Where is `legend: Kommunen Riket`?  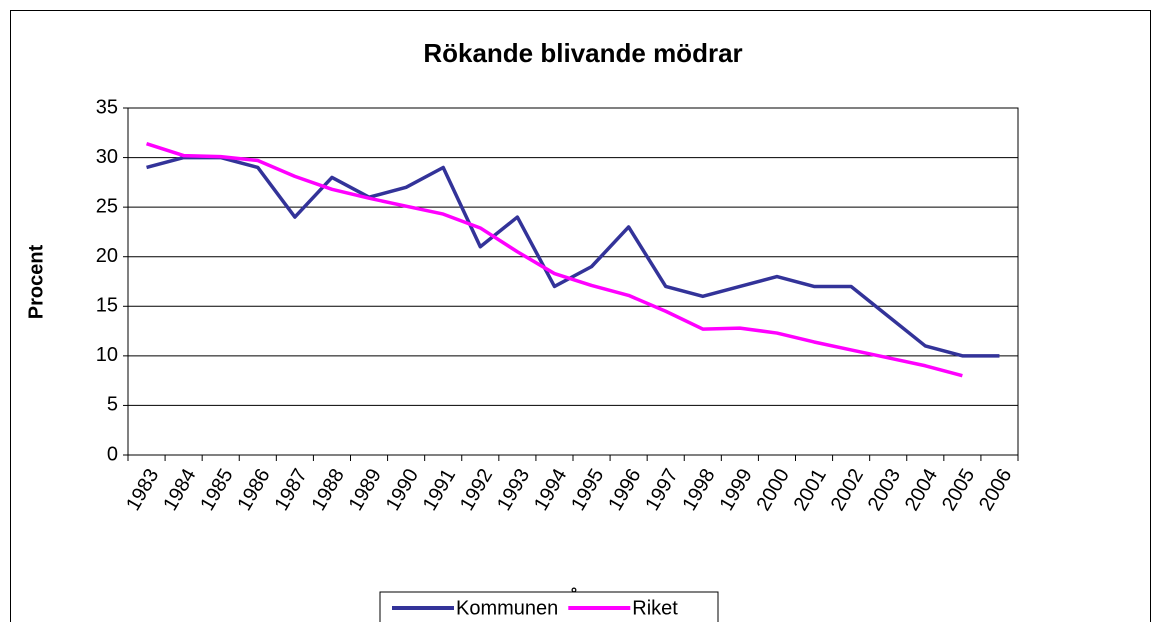
legend: Kommunen Riket is located at coordinates (549, 606).